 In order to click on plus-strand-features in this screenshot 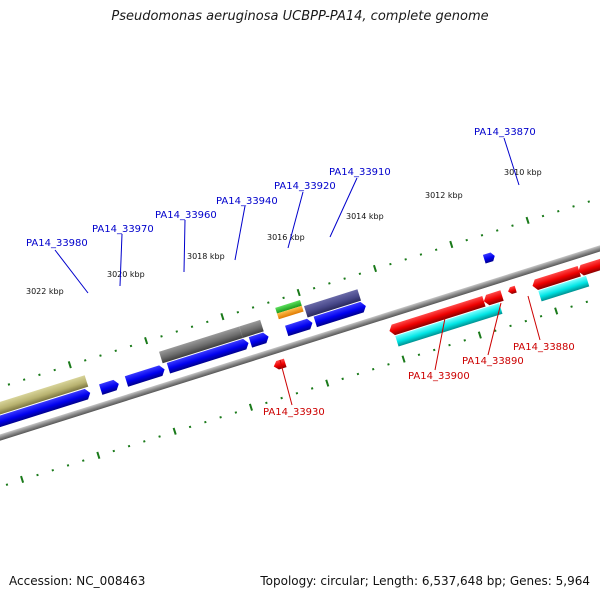, I will do `click(436, 314)`.